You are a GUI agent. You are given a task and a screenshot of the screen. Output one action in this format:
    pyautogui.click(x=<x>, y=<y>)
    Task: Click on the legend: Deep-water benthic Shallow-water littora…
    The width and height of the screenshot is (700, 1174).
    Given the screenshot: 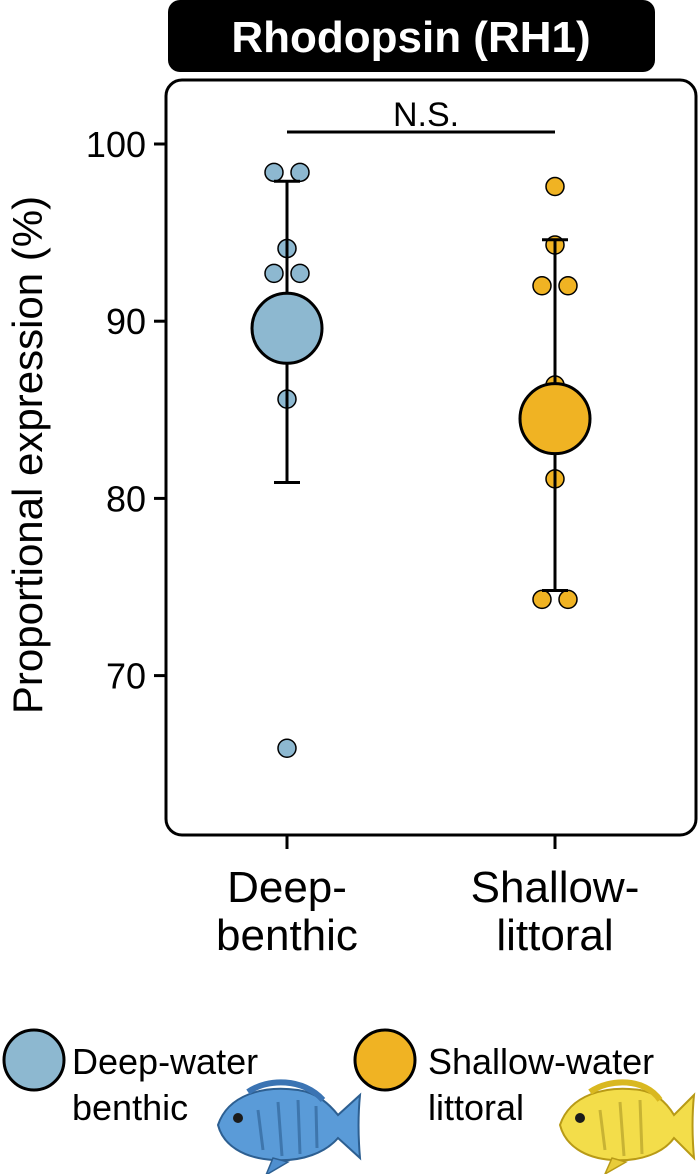 What is the action you would take?
    pyautogui.click(x=349, y=1101)
    